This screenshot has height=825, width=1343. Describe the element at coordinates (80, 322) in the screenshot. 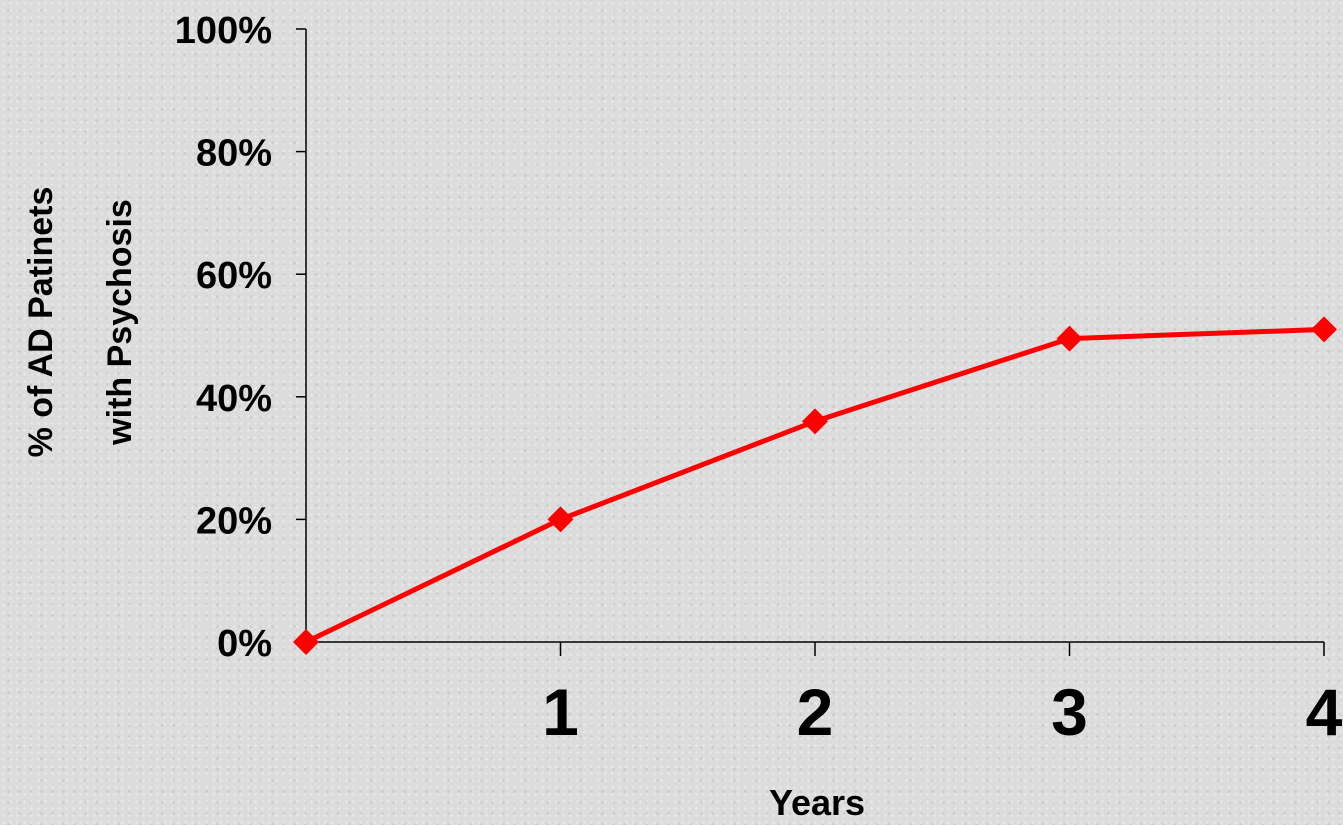

I see `y-axis-title: % of AD Patinets with Psychosis` at that location.